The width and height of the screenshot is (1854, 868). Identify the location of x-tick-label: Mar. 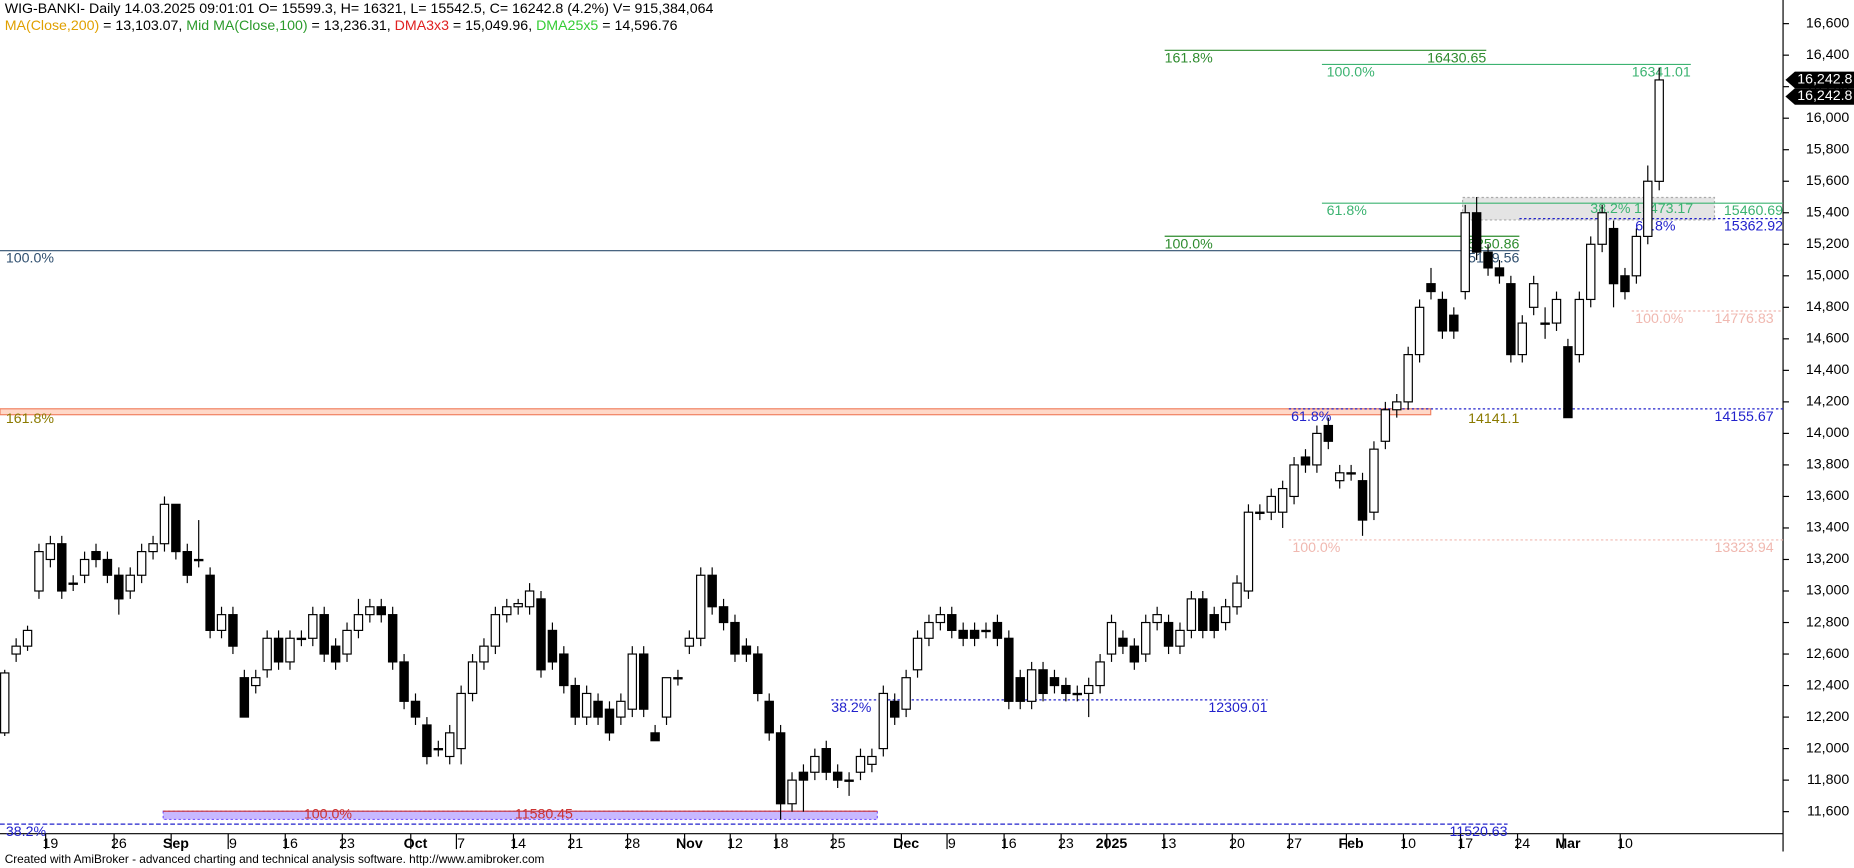
(1568, 844).